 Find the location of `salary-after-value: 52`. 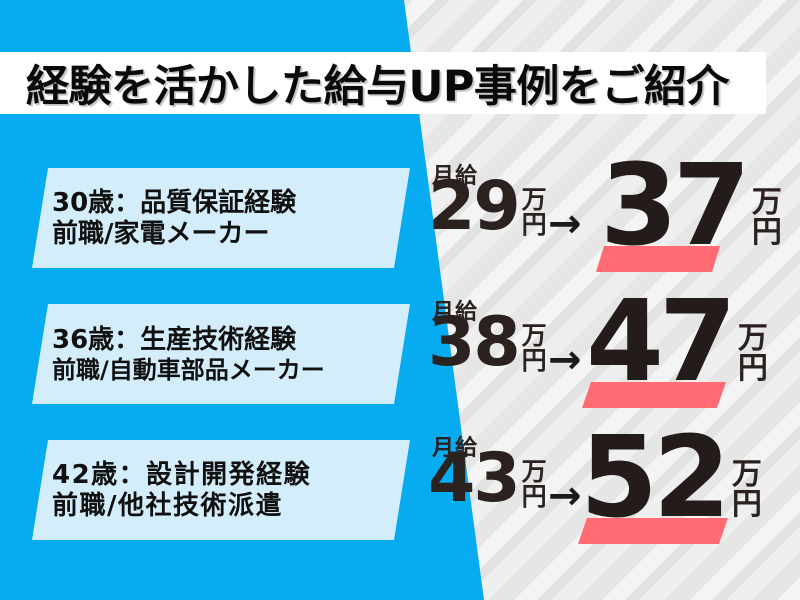

salary-after-value: 52 is located at coordinates (655, 478).